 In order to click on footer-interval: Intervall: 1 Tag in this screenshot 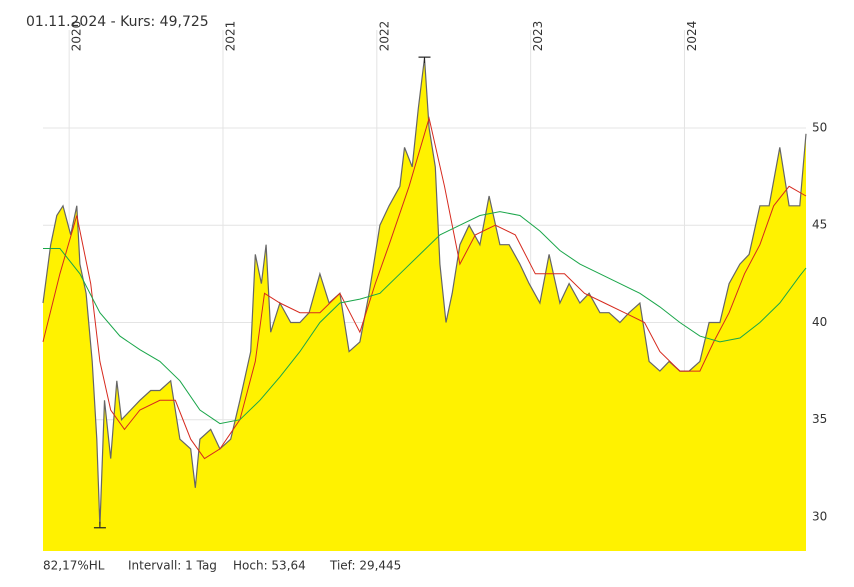, I will do `click(172, 566)`.